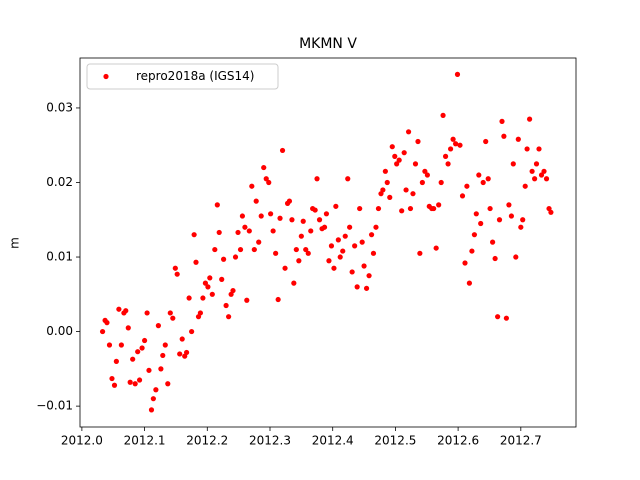  I want to click on y-tick-label: 0.03, so click(59, 107).